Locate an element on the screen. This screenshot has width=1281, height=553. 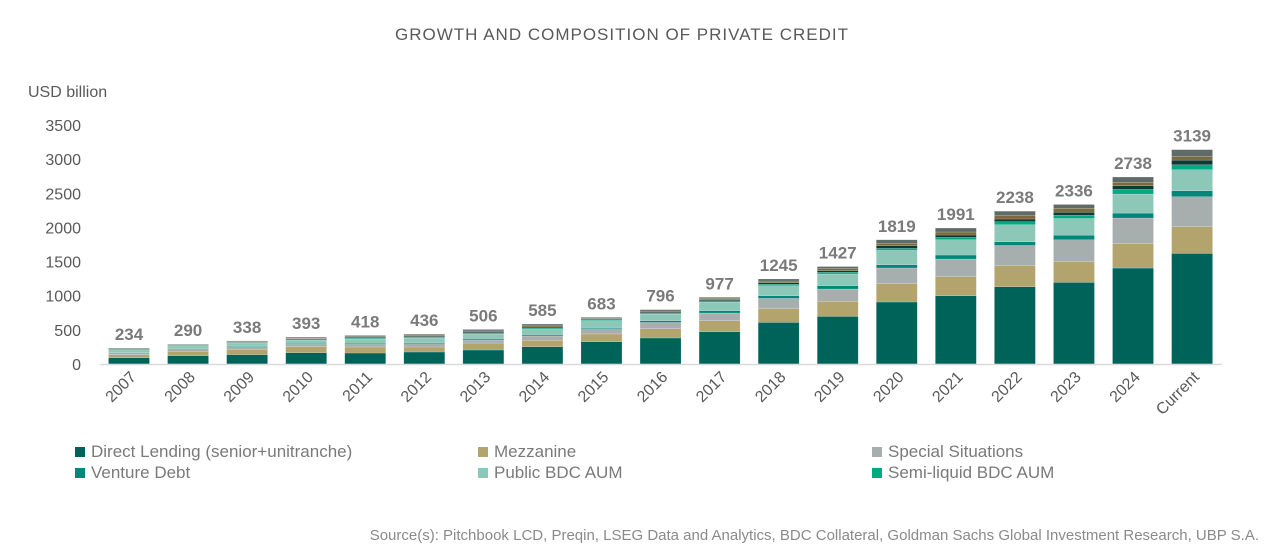
legend-label: Public BDC AUM is located at coordinates (558, 472).